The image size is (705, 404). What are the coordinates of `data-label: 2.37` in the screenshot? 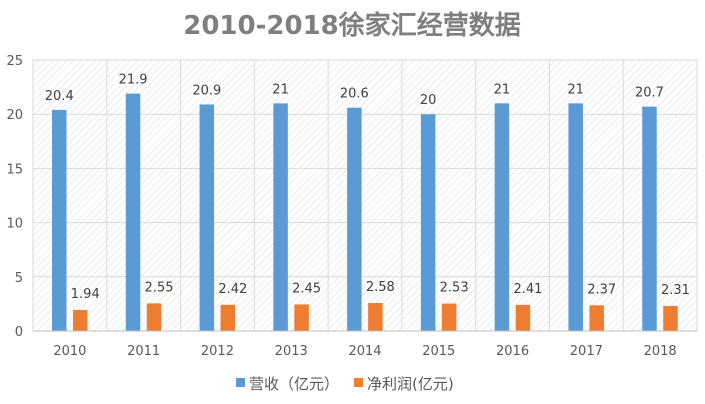 It's located at (601, 289).